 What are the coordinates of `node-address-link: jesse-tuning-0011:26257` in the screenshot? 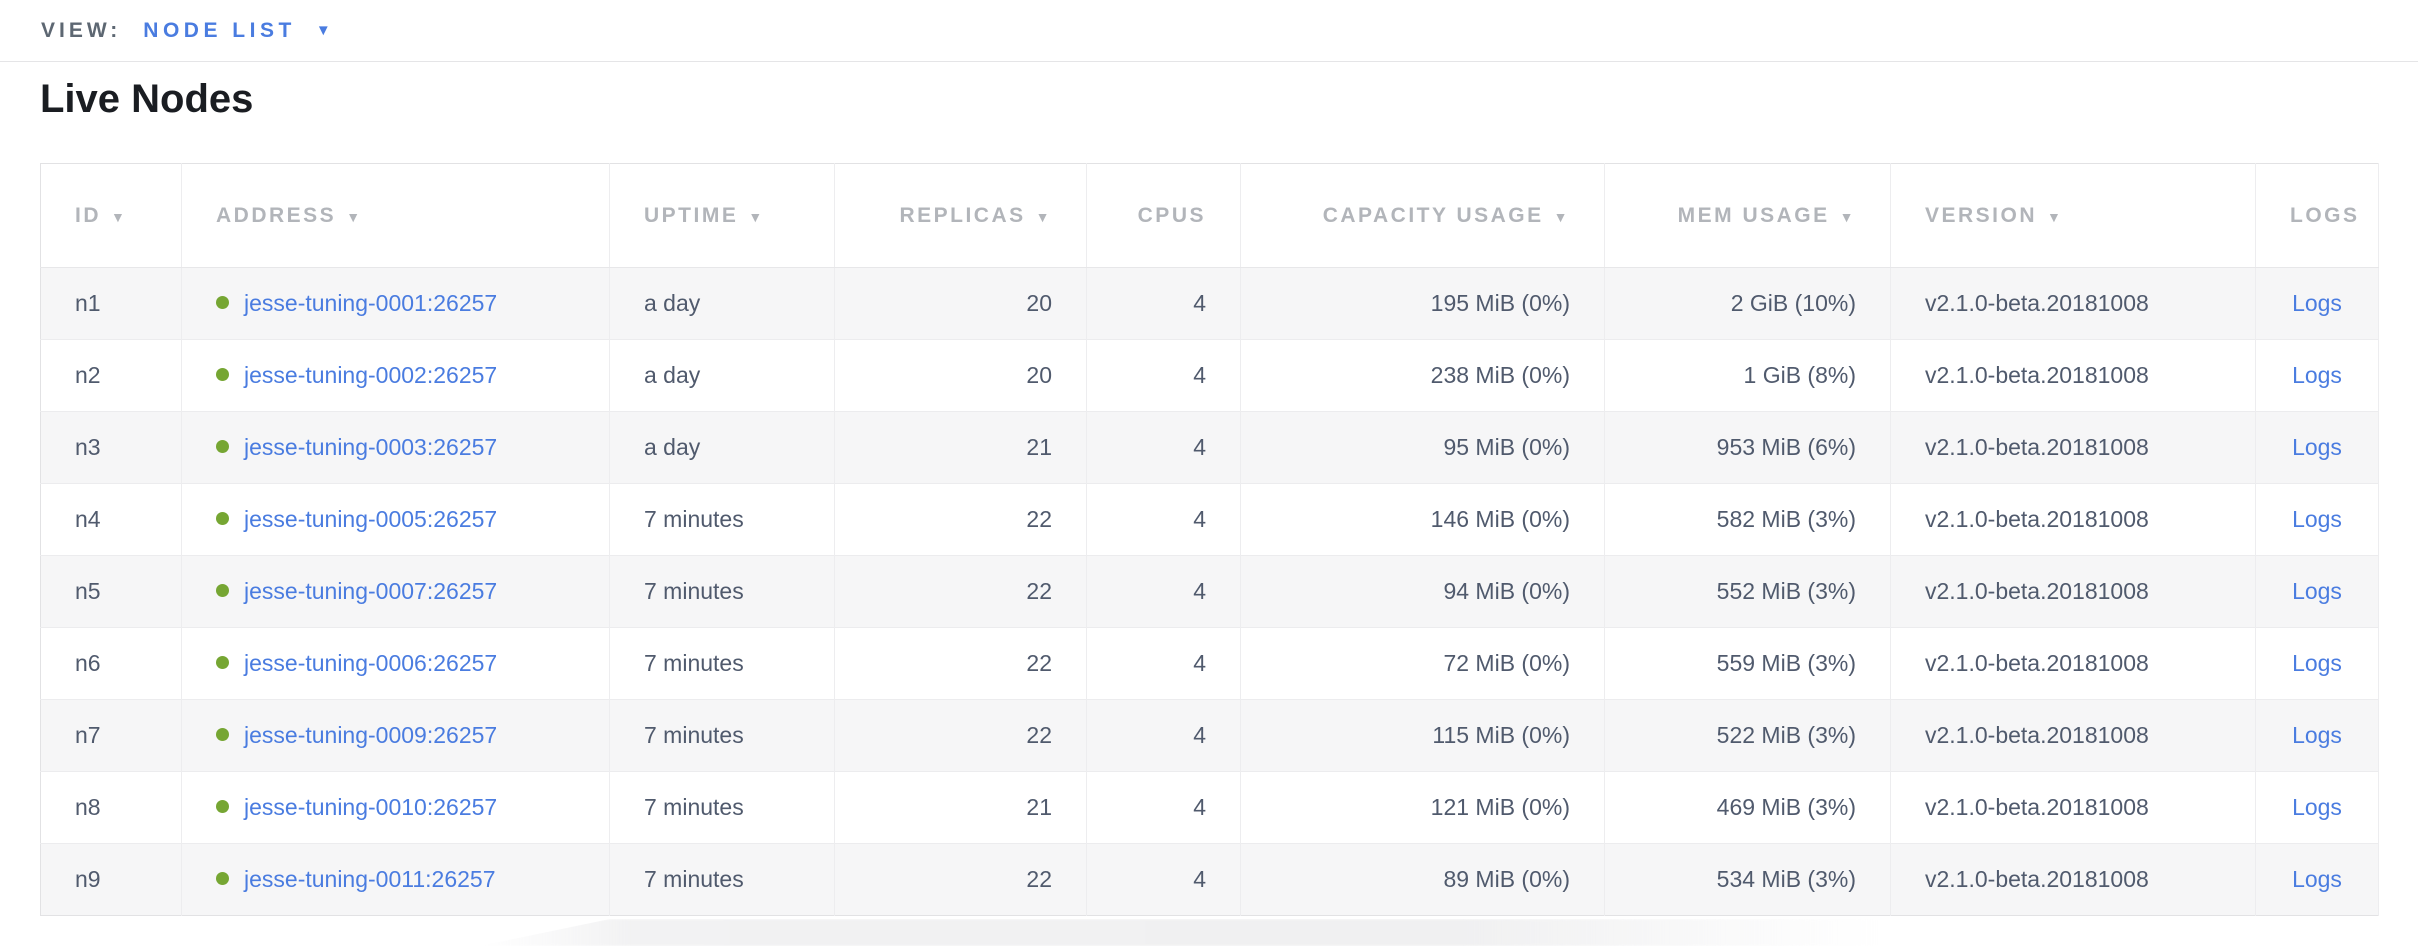 It's located at (370, 879).